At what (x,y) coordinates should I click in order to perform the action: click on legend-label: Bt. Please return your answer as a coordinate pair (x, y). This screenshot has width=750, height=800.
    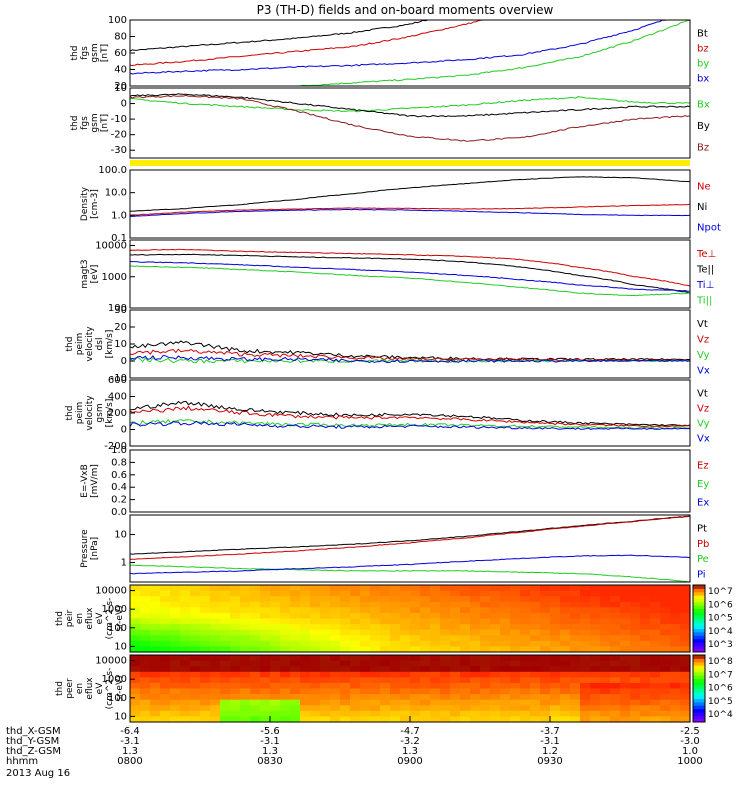
    Looking at the image, I should click on (702, 34).